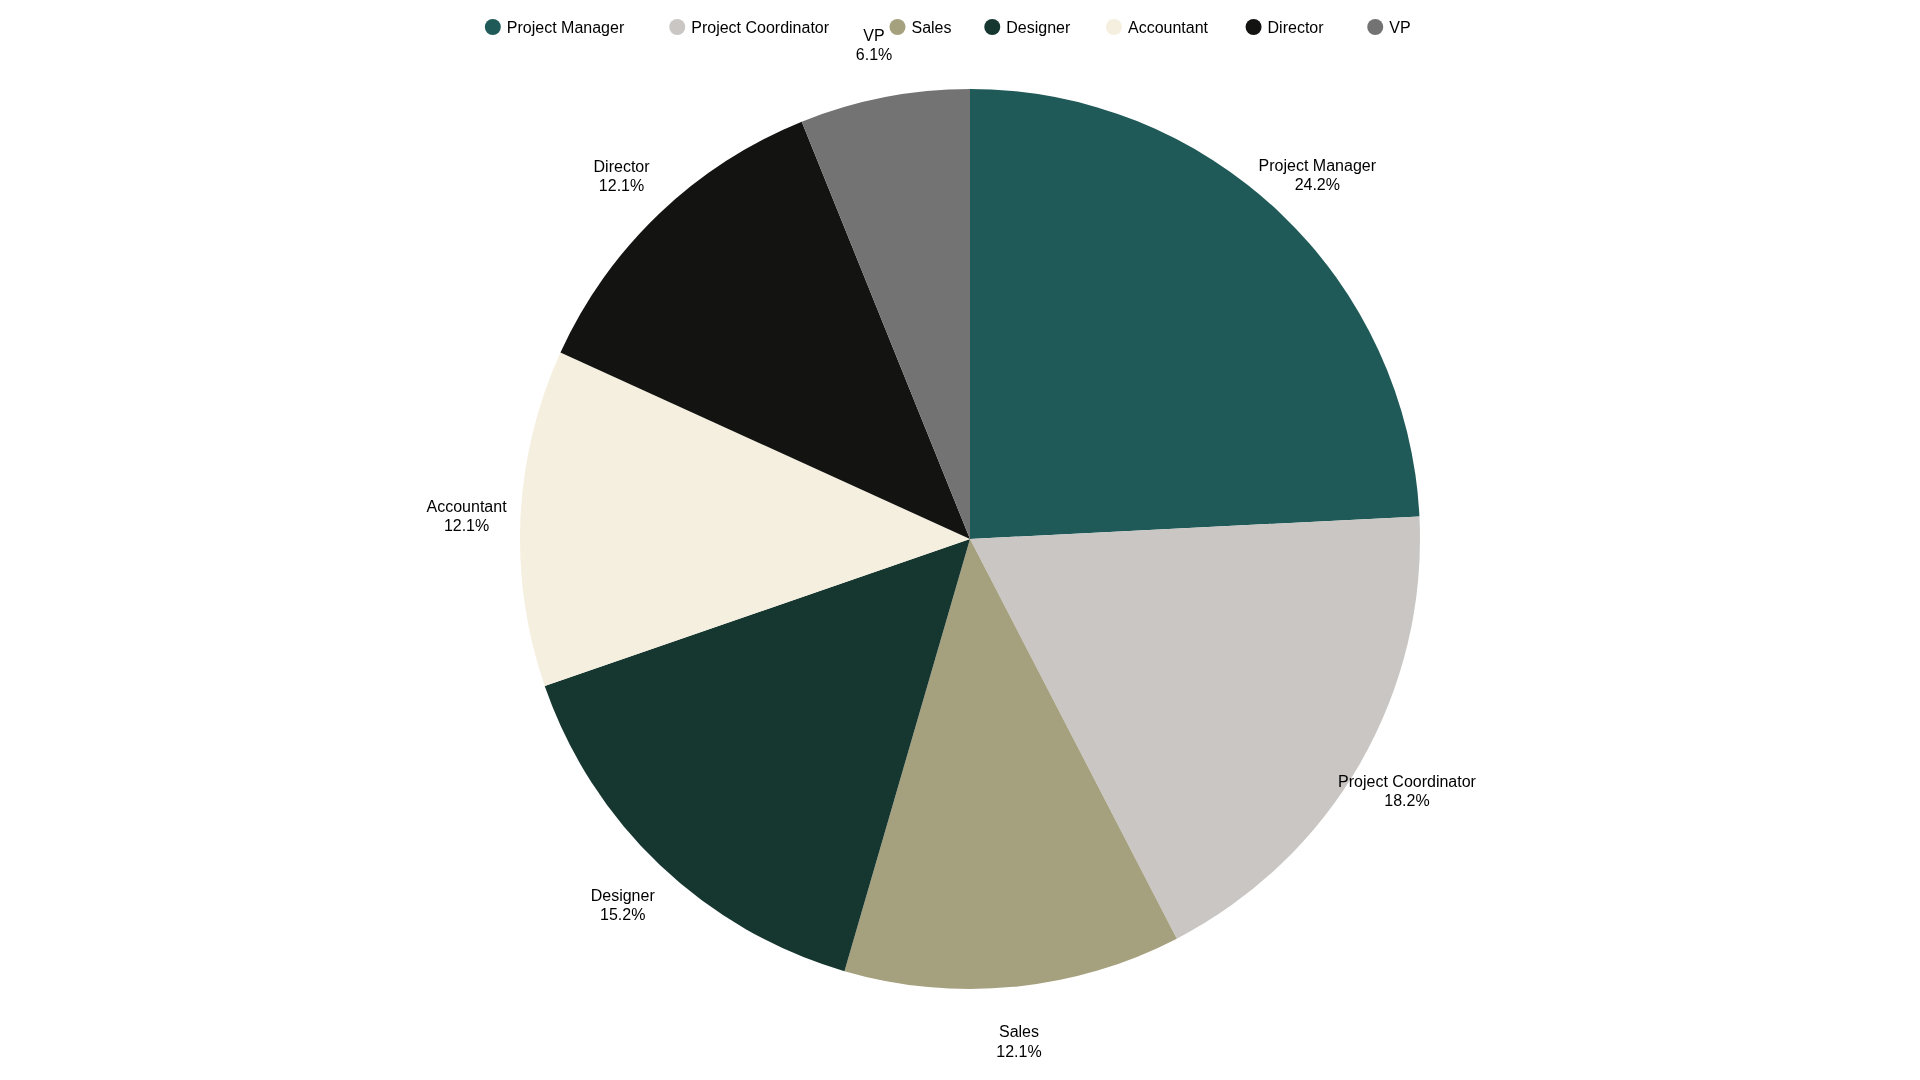 This screenshot has height=1080, width=1920. Describe the element at coordinates (623, 896) in the screenshot. I see `slice-label: Designer` at that location.